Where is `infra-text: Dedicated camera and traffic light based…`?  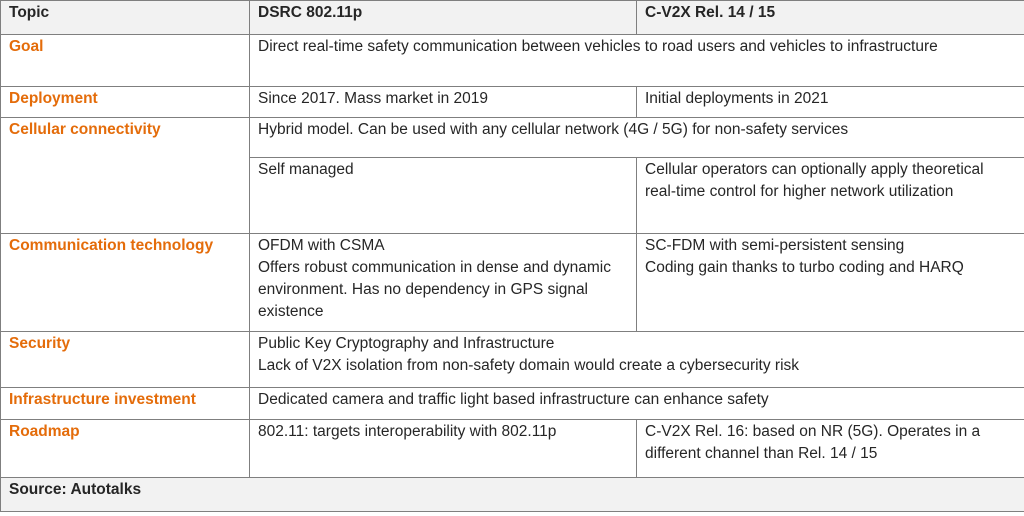 infra-text: Dedicated camera and traffic light based… is located at coordinates (636, 403).